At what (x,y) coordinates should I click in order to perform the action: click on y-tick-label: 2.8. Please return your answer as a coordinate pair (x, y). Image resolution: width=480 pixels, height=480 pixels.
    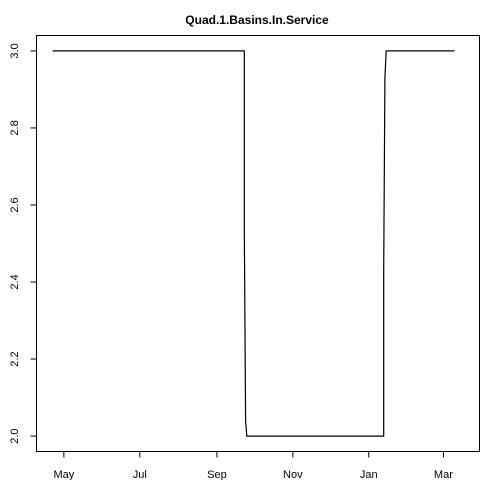
    Looking at the image, I should click on (15, 127).